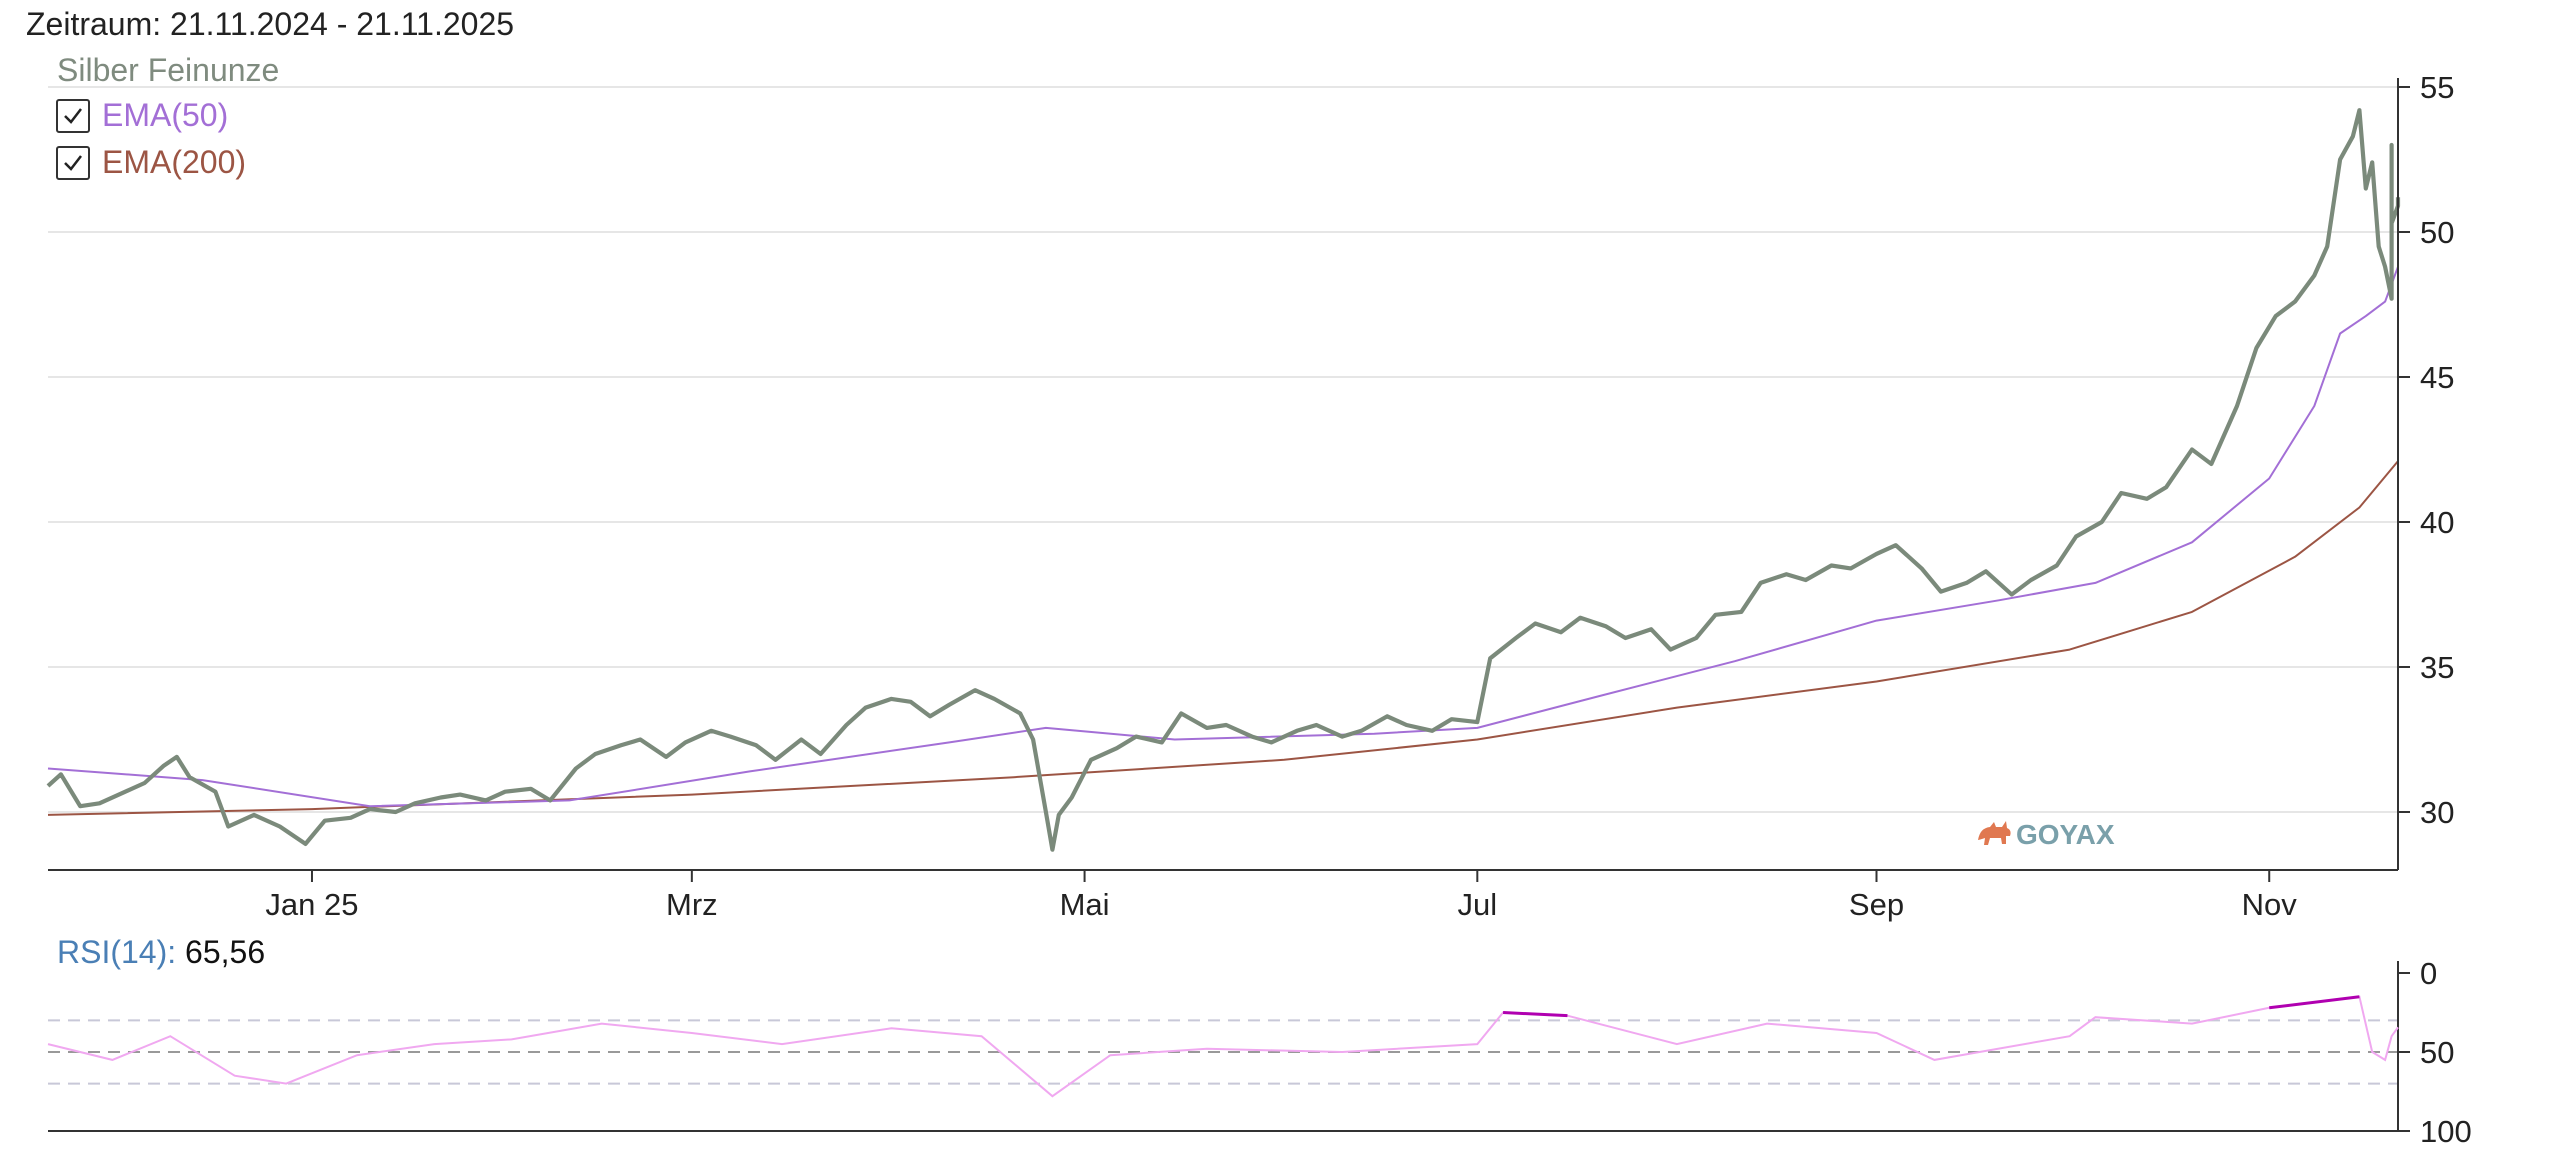  Describe the element at coordinates (2437, 87) in the screenshot. I see `y-tick-label: 55` at that location.